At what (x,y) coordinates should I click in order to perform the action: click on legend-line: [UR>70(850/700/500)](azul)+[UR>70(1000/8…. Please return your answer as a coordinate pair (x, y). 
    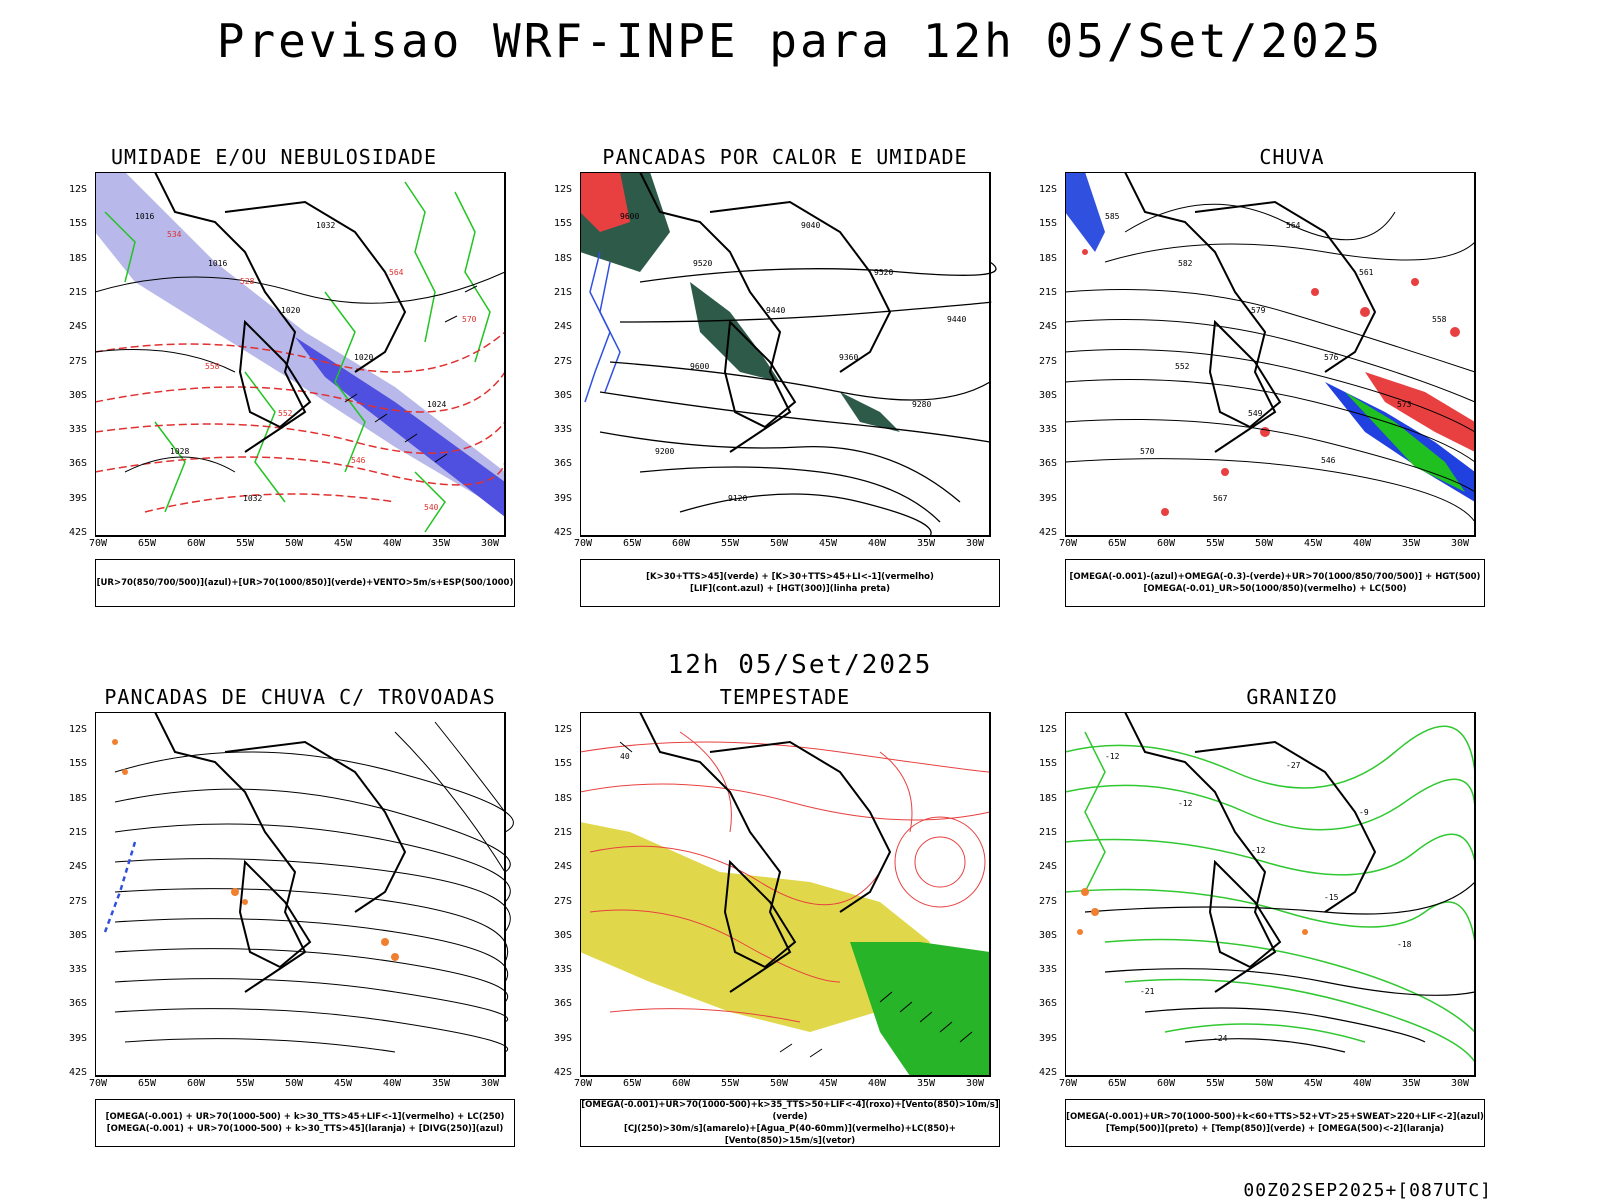
    Looking at the image, I should click on (305, 583).